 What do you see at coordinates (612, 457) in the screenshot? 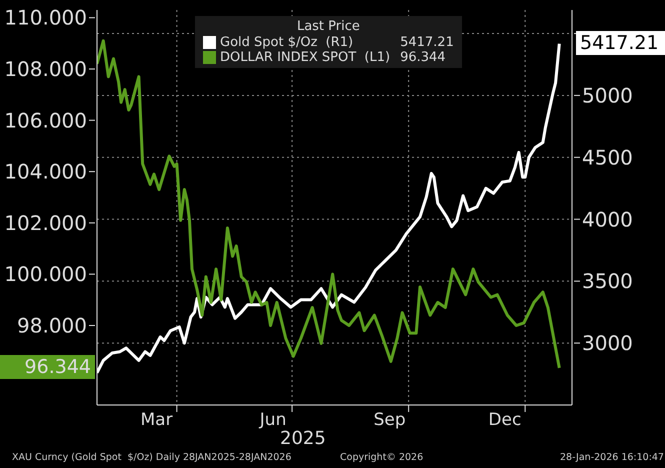
I see `text: 28-Jan-2026 16:10:47` at bounding box center [612, 457].